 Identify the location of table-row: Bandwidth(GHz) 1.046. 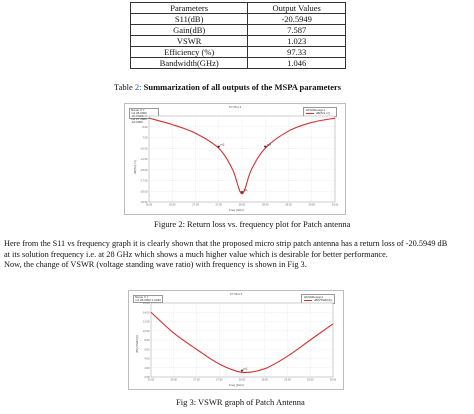
(237, 63).